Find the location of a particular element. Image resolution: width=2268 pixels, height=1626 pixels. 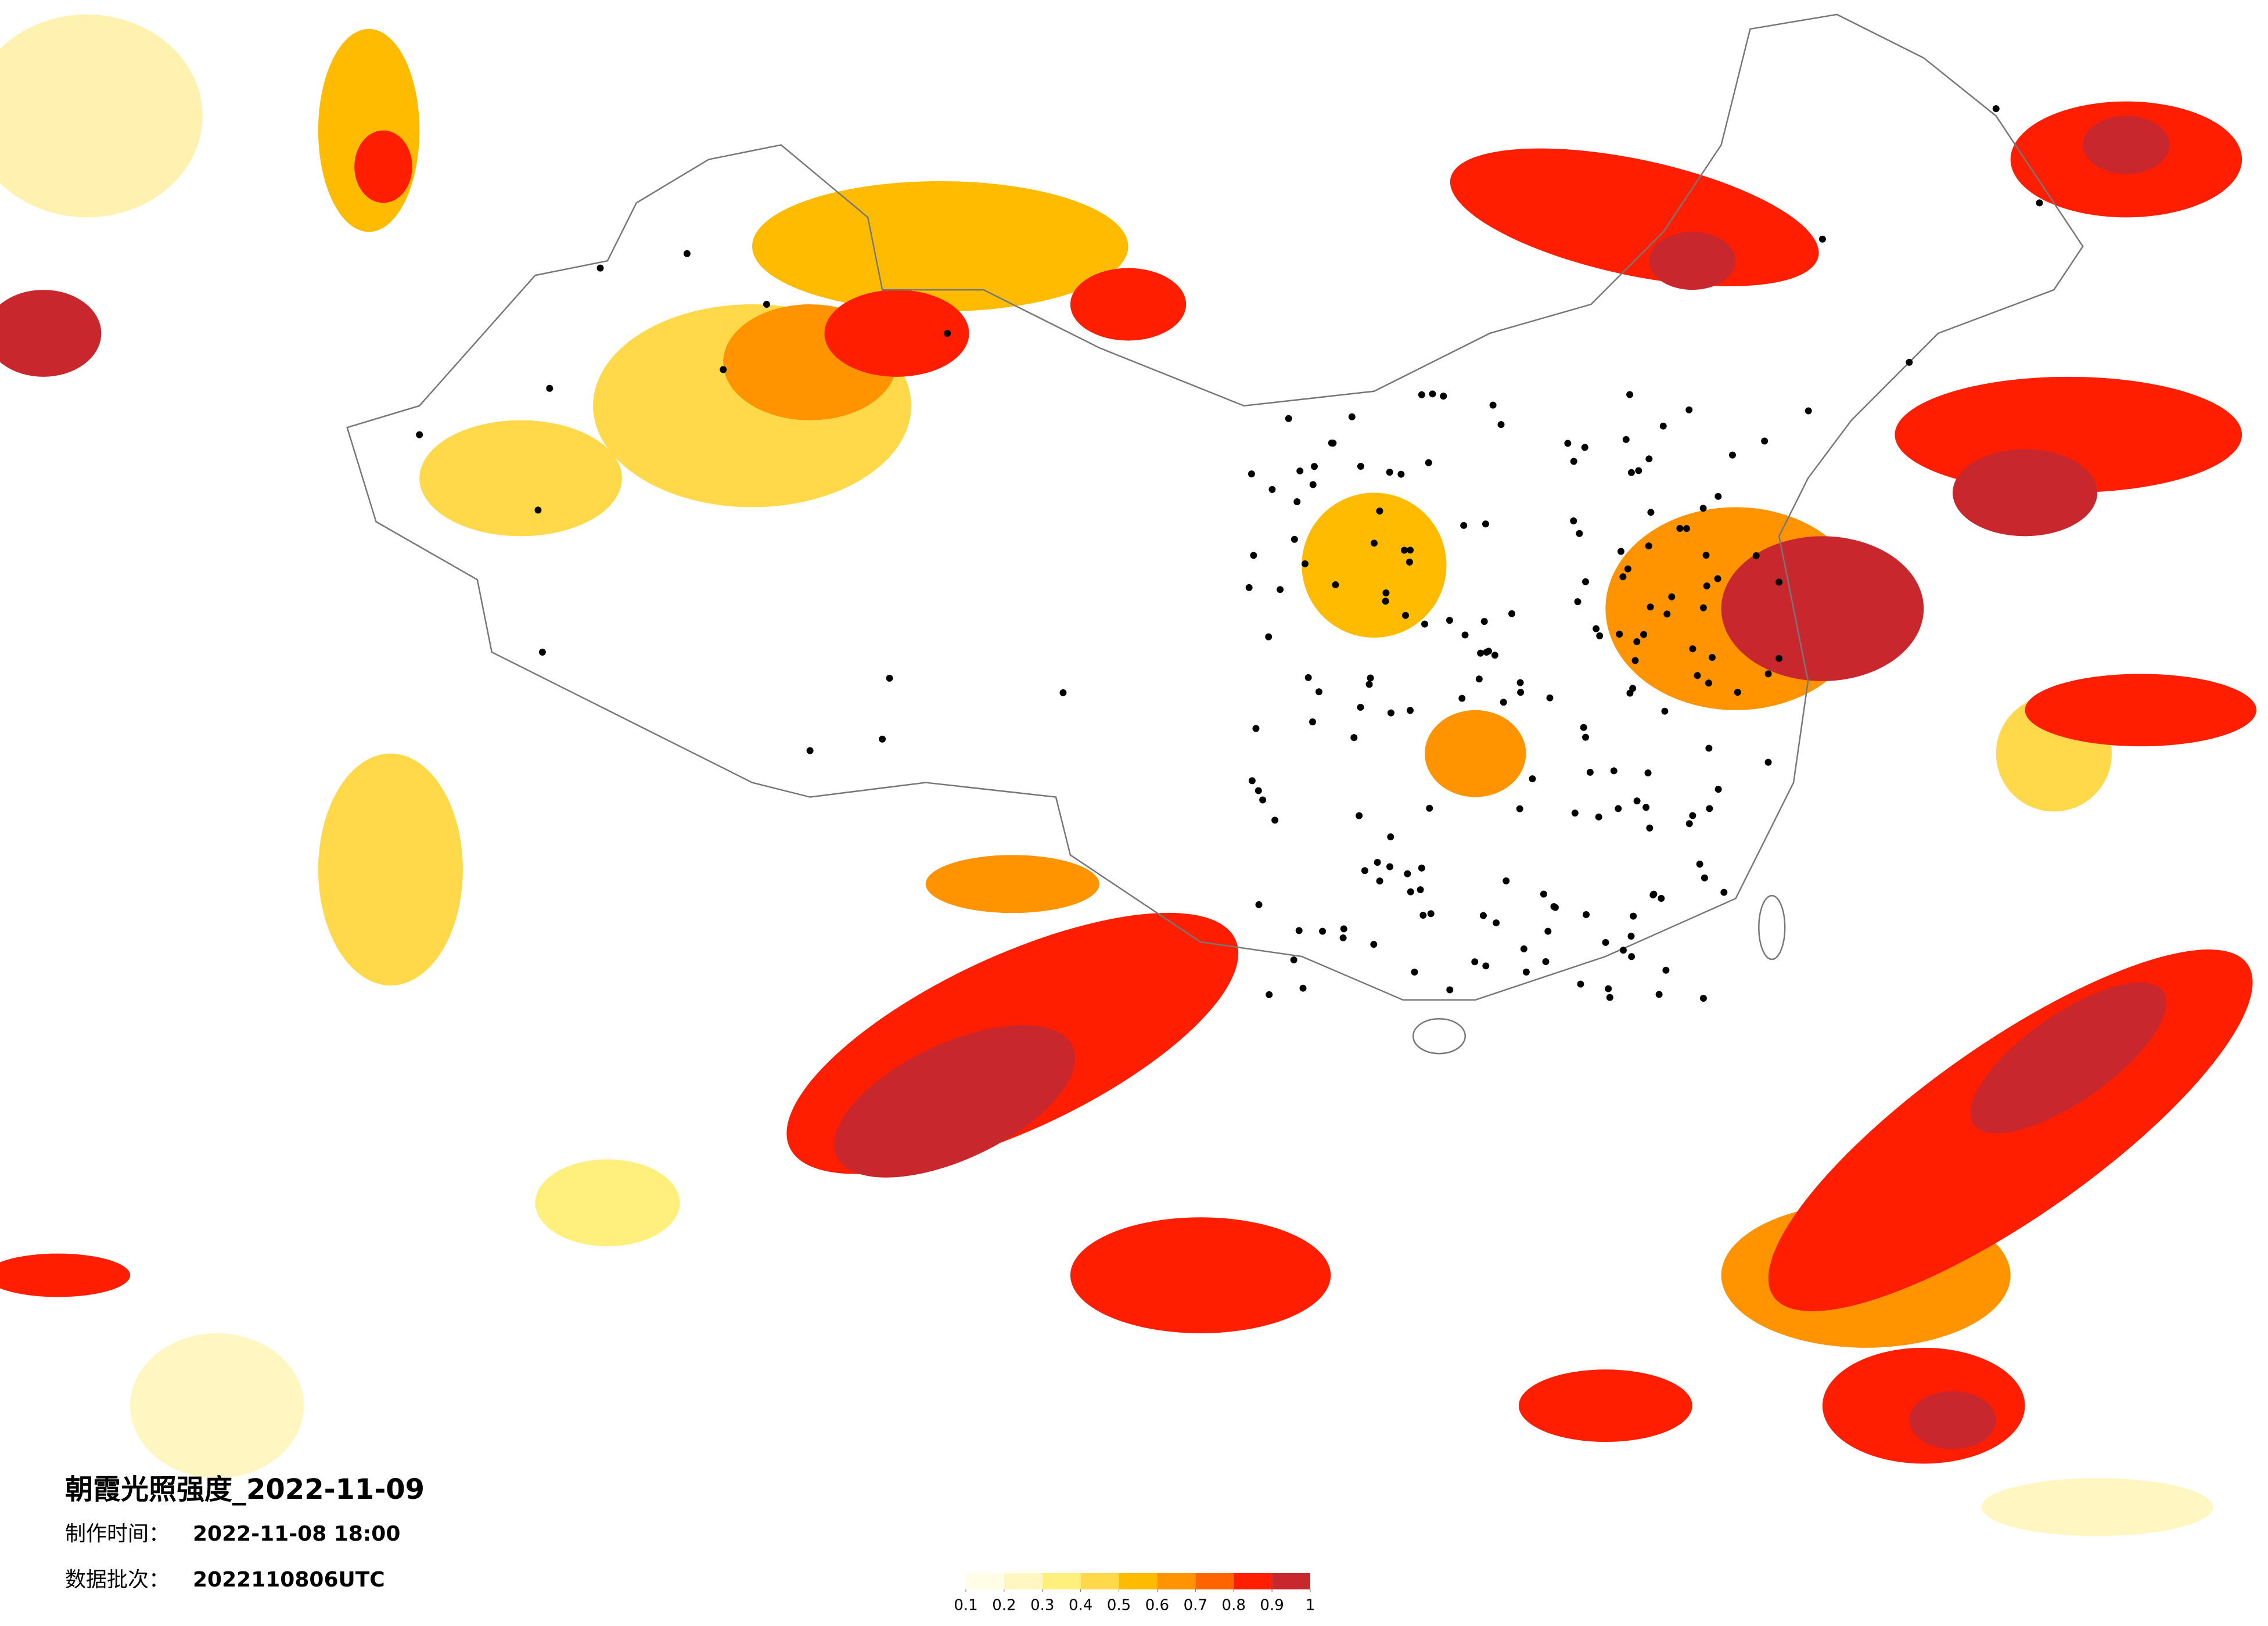

legend-tick-label: 0.1 is located at coordinates (965, 1606).